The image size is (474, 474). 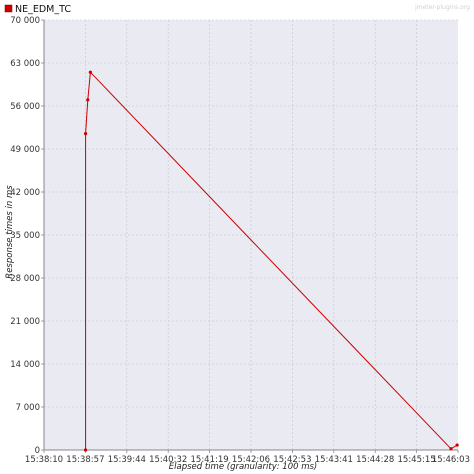 What do you see at coordinates (417, 460) in the screenshot?
I see `x-tick-label: 15:45:15` at bounding box center [417, 460].